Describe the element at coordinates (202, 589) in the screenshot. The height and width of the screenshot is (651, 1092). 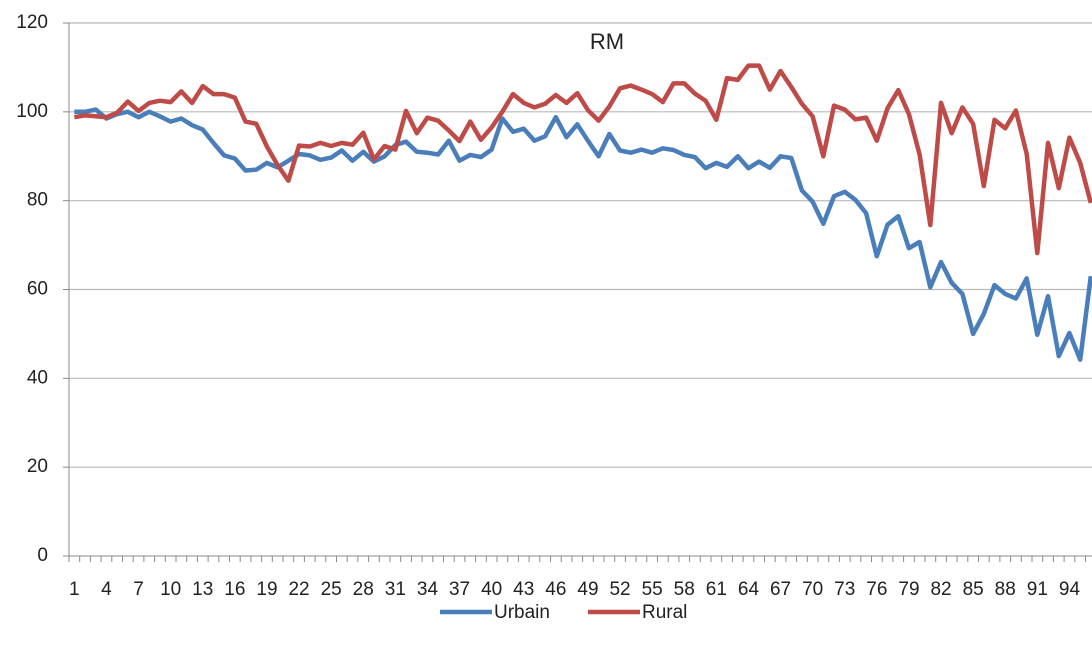
I see `x-tick-label: 13` at that location.